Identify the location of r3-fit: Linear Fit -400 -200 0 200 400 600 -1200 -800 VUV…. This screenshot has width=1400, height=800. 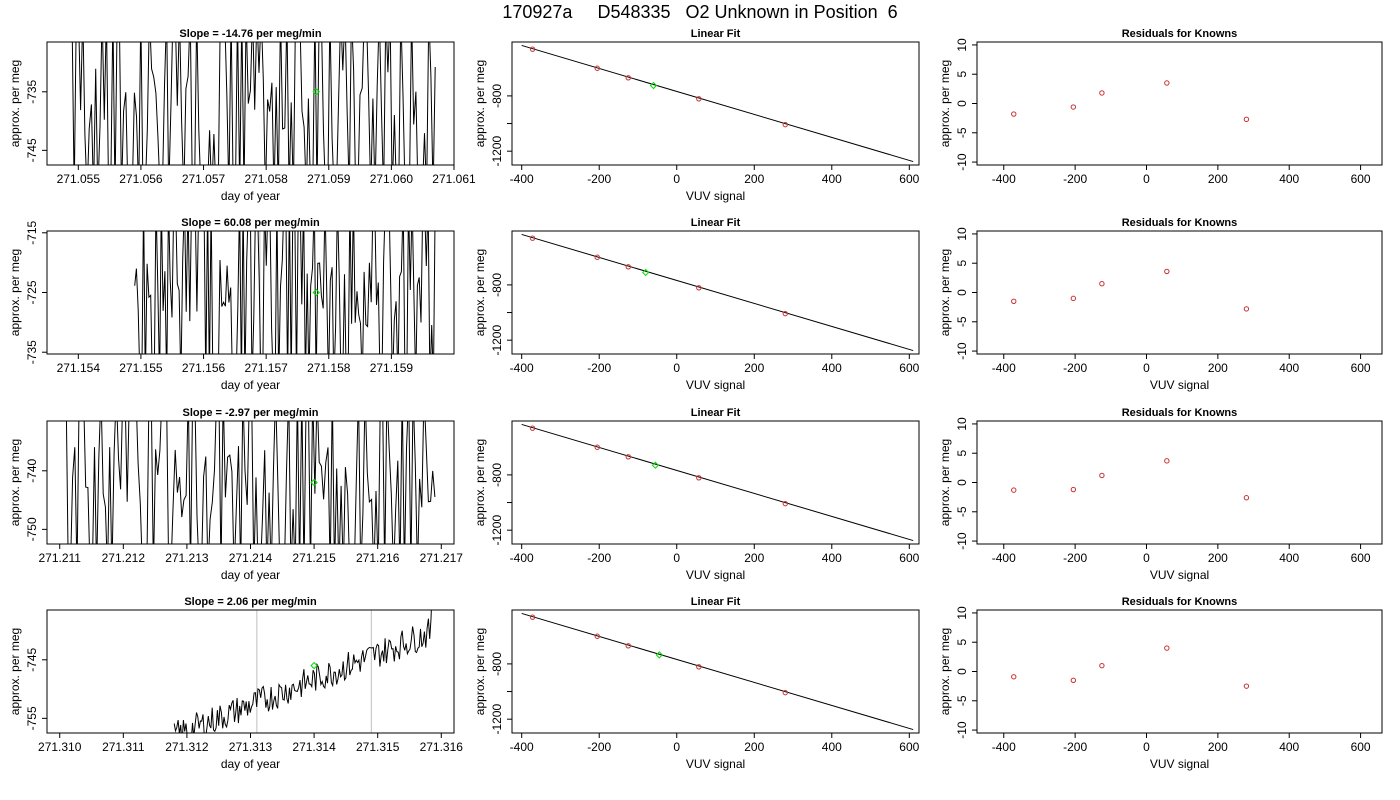
(696, 494).